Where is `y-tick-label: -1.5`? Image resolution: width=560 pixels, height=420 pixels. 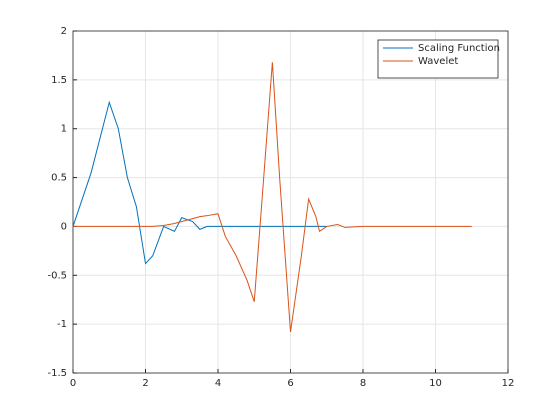
y-tick-label: -1.5 is located at coordinates (57, 373).